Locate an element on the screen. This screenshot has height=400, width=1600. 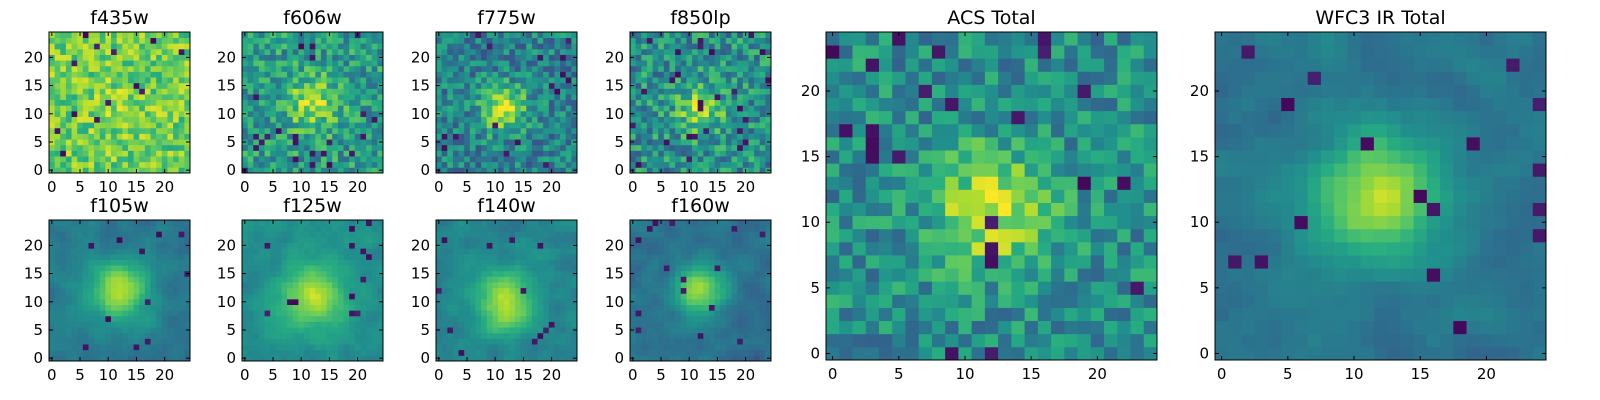
y-tick-label: 15 is located at coordinates (420, 274).